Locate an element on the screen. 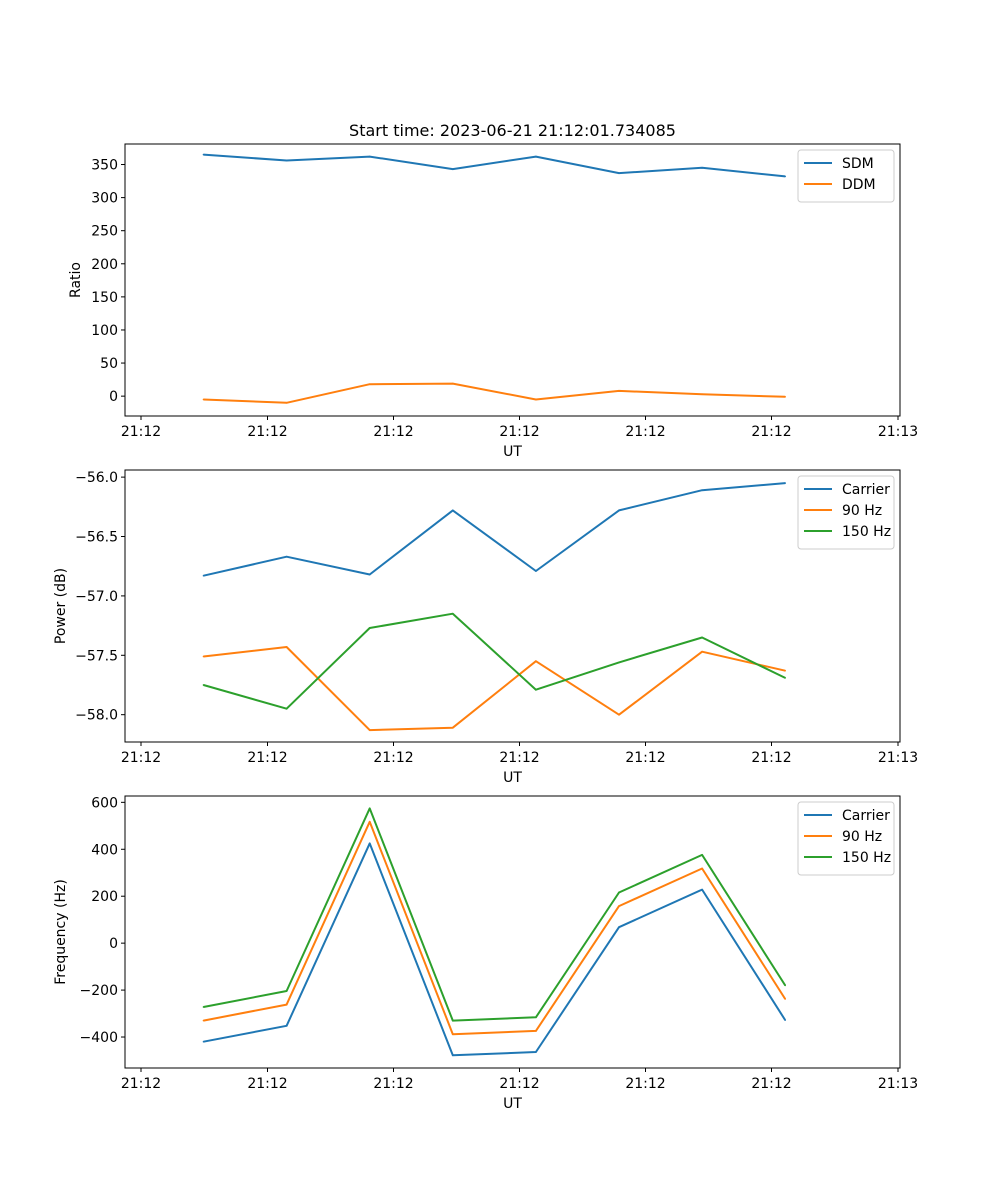 Image resolution: width=1000 pixels, height=1200 pixels. panel-2-series-line-carrier is located at coordinates (494, 529).